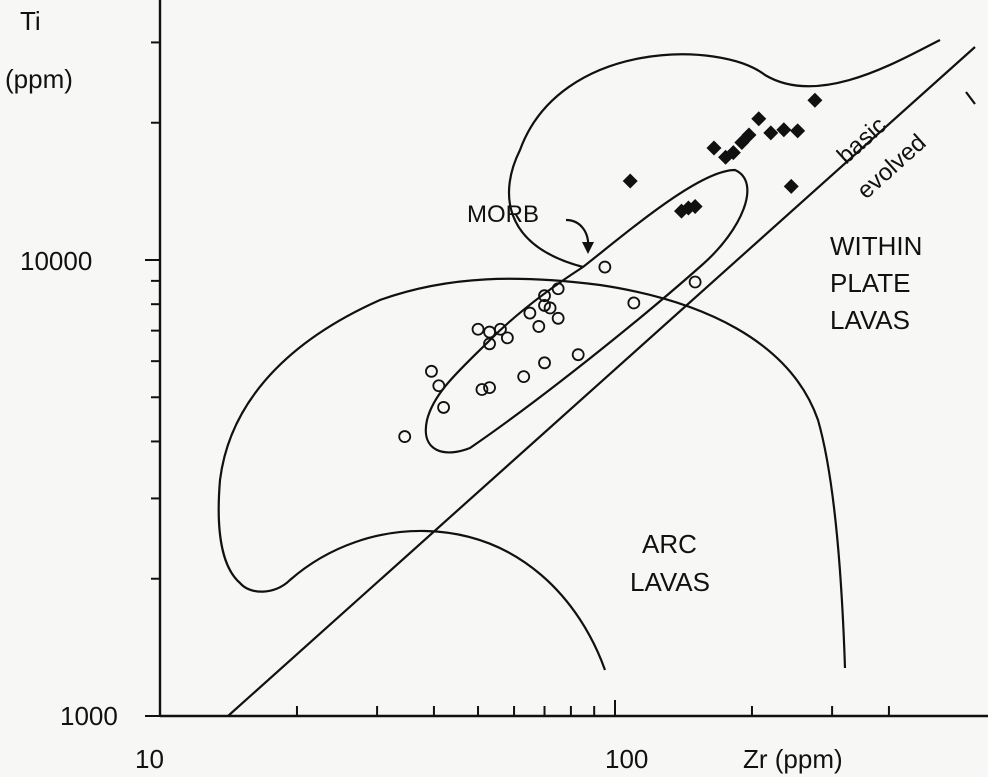 Image resolution: width=988 pixels, height=777 pixels. Describe the element at coordinates (39, 79) in the screenshot. I see `y-axis-label-line2: (ppm)` at that location.